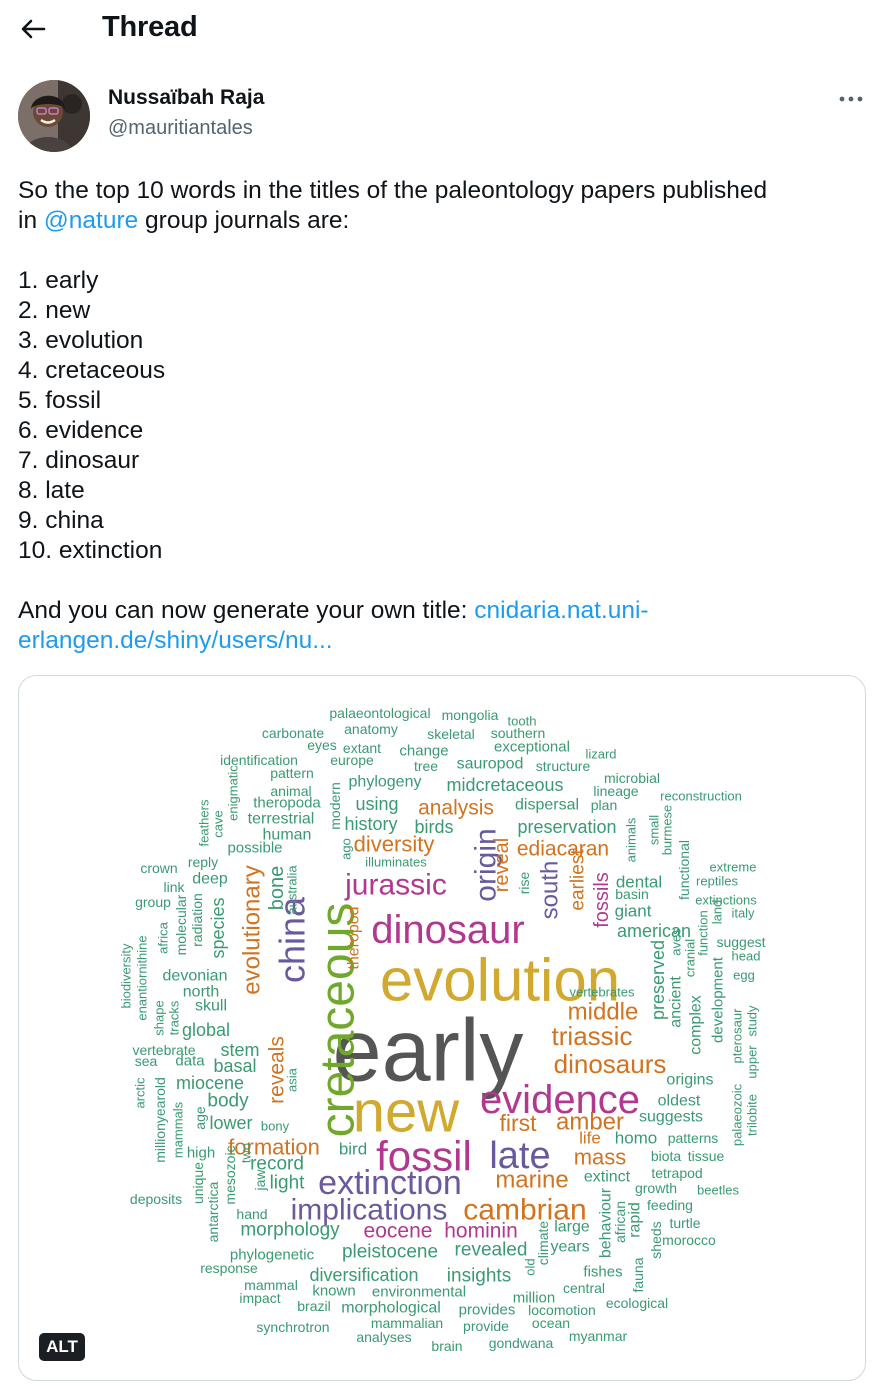 This screenshot has width=884, height=1386. What do you see at coordinates (79, 460) in the screenshot?
I see `list-item: 7. dinosaur` at bounding box center [79, 460].